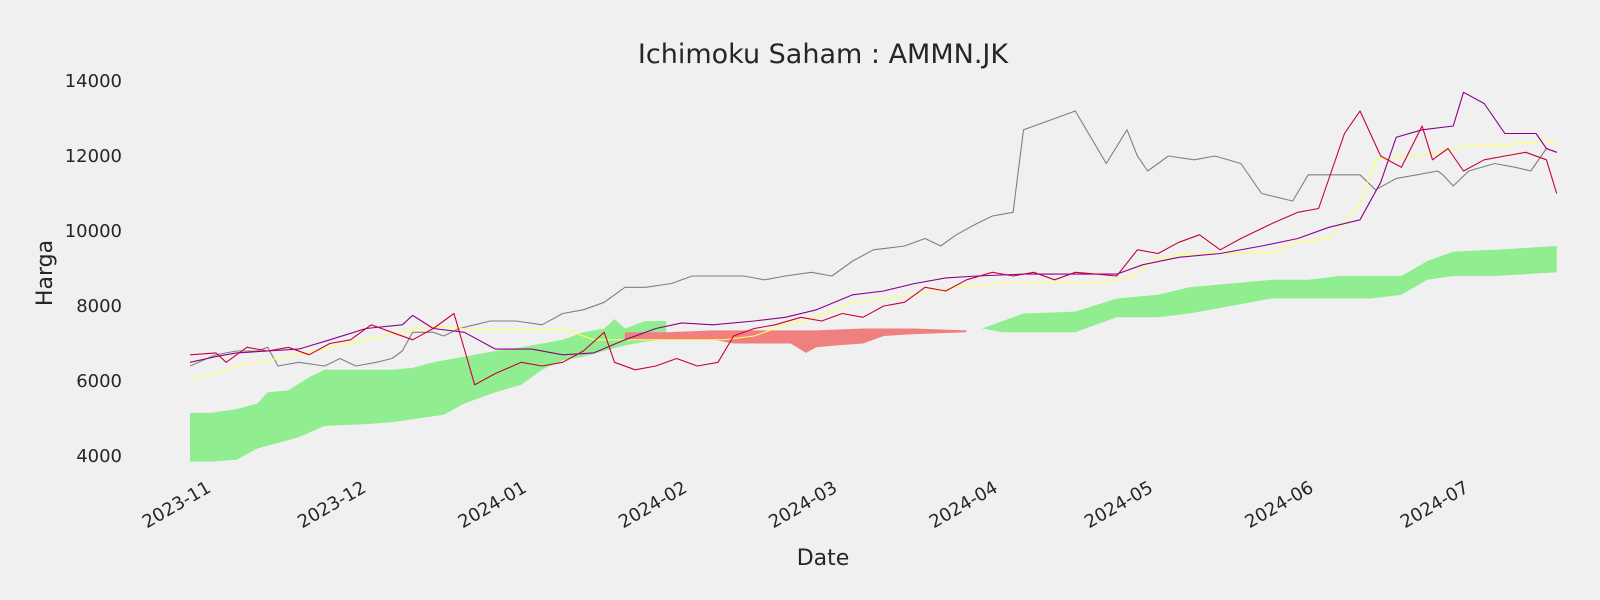 This screenshot has height=600, width=1600. I want to click on y-tick-label: 4000, so click(99, 456).